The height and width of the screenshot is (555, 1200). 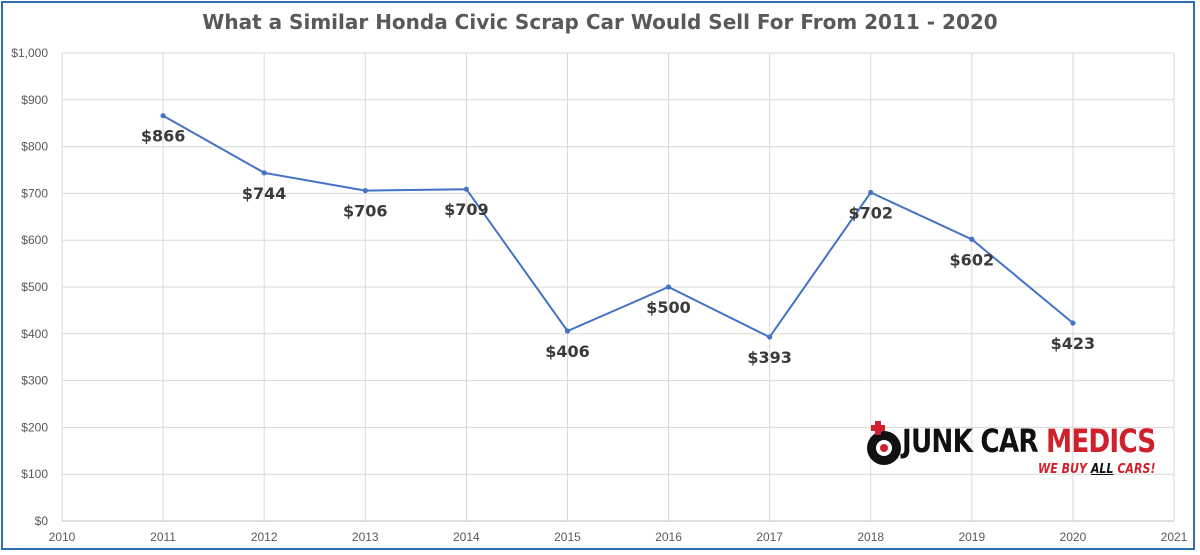 I want to click on y-tick-label: $500, so click(x=34, y=287).